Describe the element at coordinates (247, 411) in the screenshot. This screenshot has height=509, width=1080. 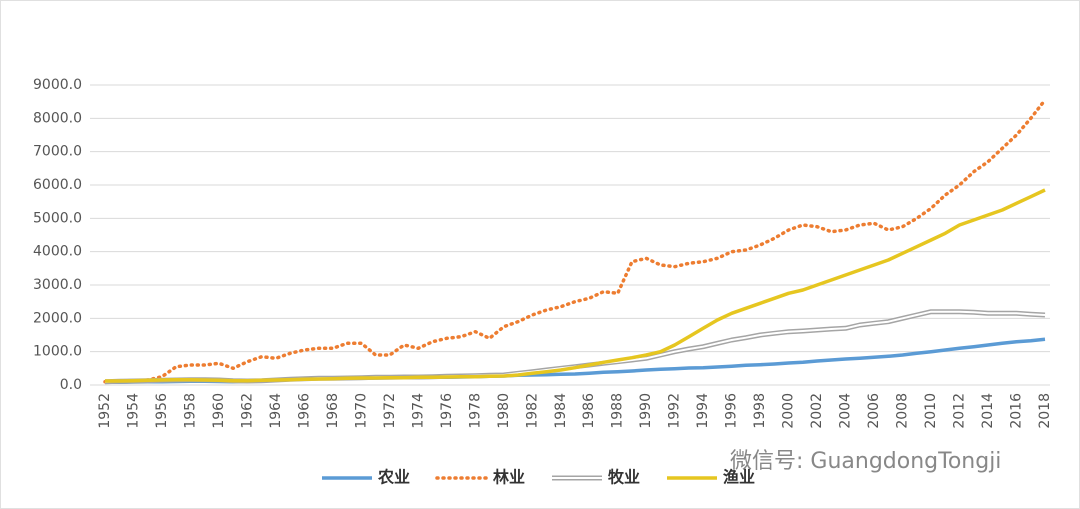
I see `x-tick-label: 1962` at that location.